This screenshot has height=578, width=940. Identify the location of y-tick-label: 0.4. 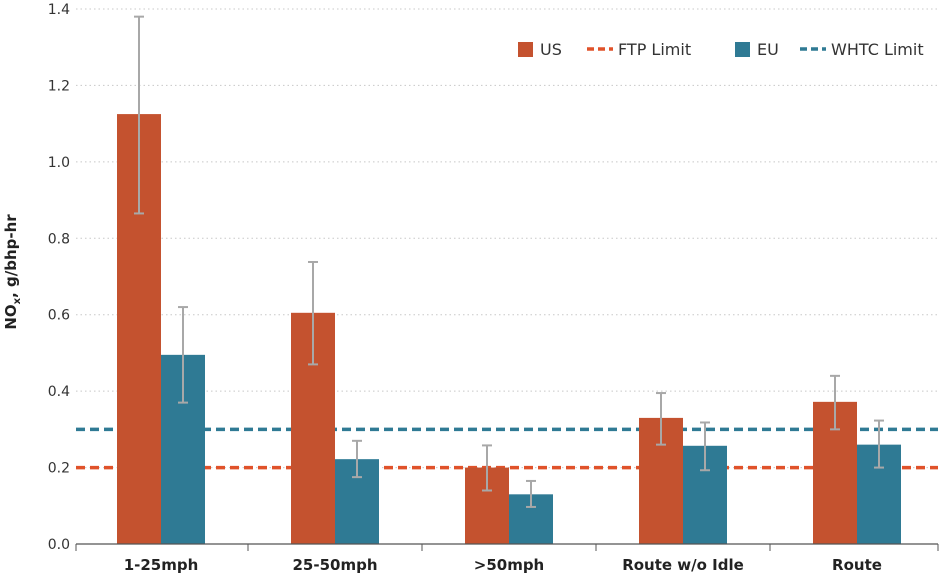
(59, 392).